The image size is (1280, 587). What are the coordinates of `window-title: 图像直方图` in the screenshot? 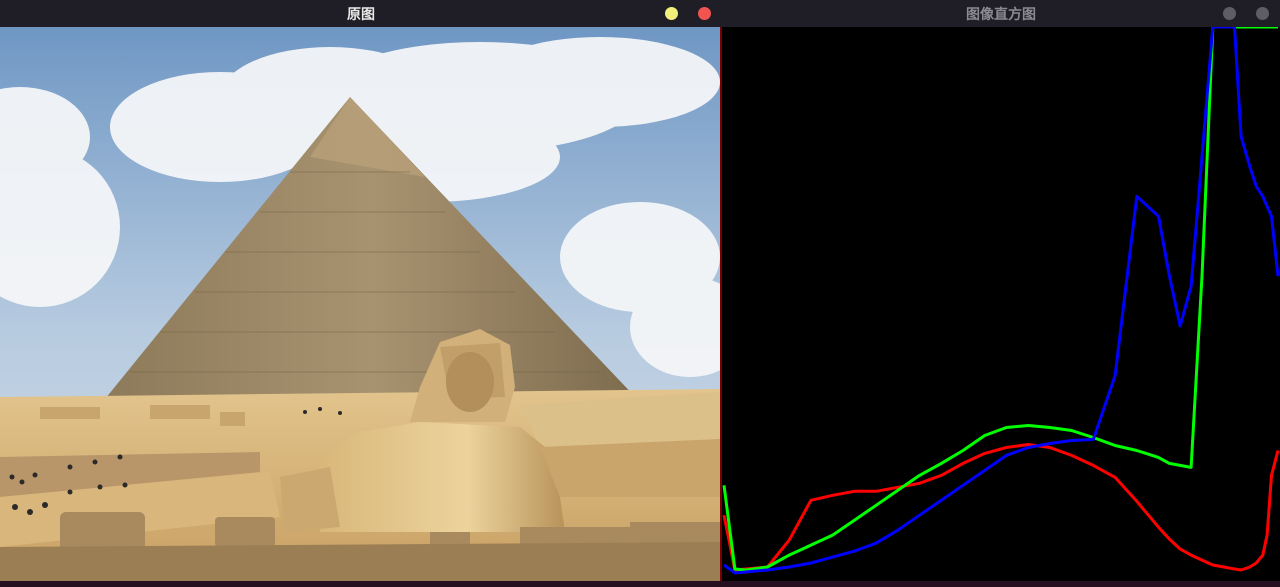 It's located at (1001, 14).